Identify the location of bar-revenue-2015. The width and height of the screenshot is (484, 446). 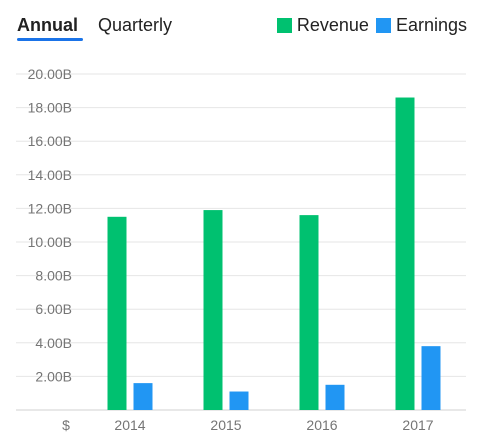
(213, 310).